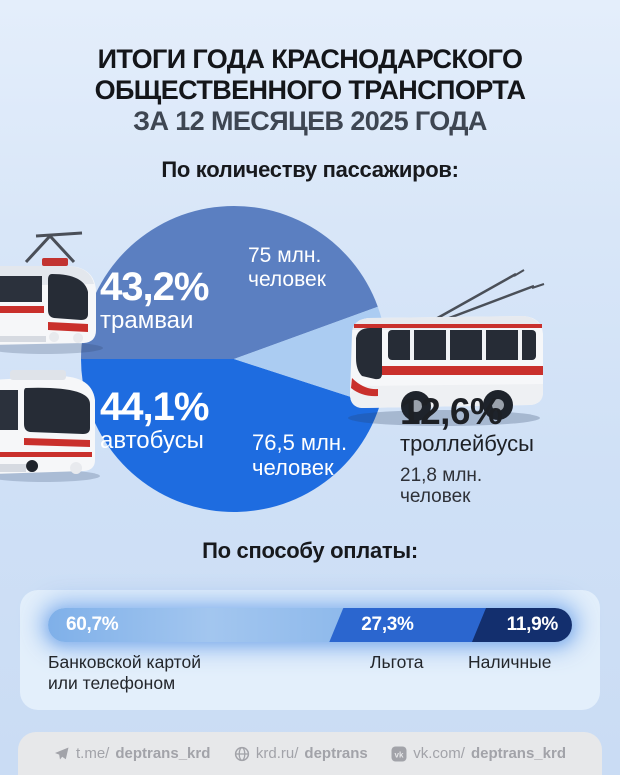 The height and width of the screenshot is (775, 620). I want to click on buses-percent: 44,1%, so click(154, 407).